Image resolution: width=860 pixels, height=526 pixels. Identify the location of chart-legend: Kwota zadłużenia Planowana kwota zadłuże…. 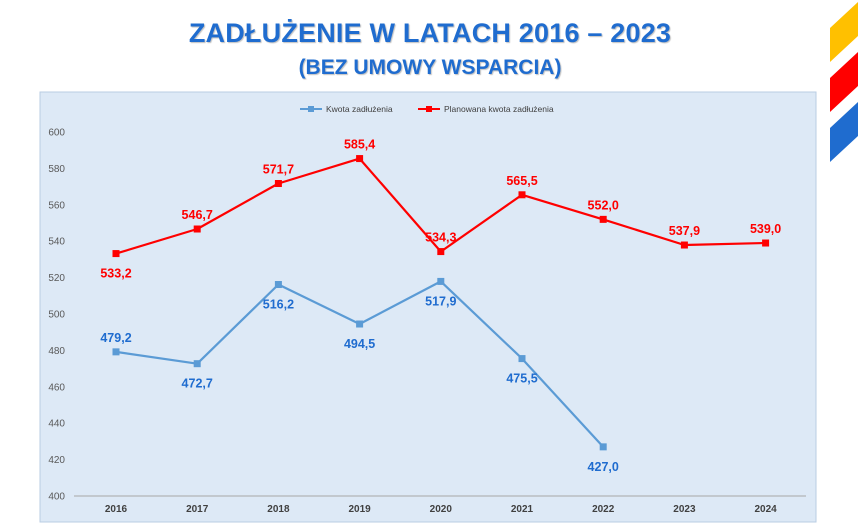
(427, 109).